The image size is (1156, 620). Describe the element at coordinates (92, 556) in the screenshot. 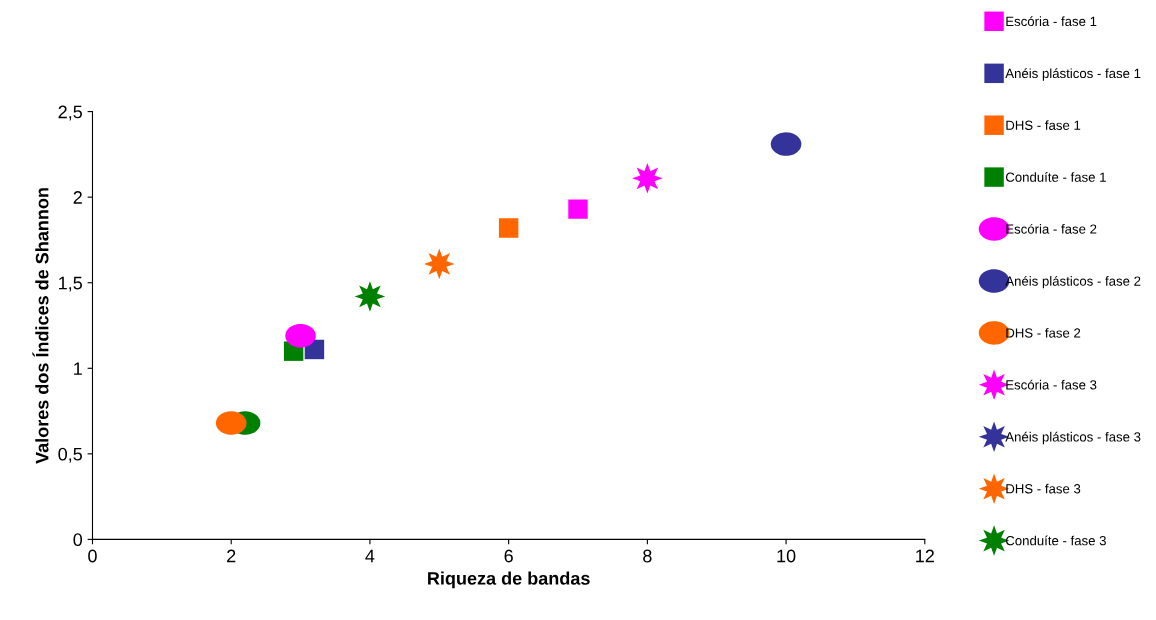

I see `x-tick-label: 0` at that location.